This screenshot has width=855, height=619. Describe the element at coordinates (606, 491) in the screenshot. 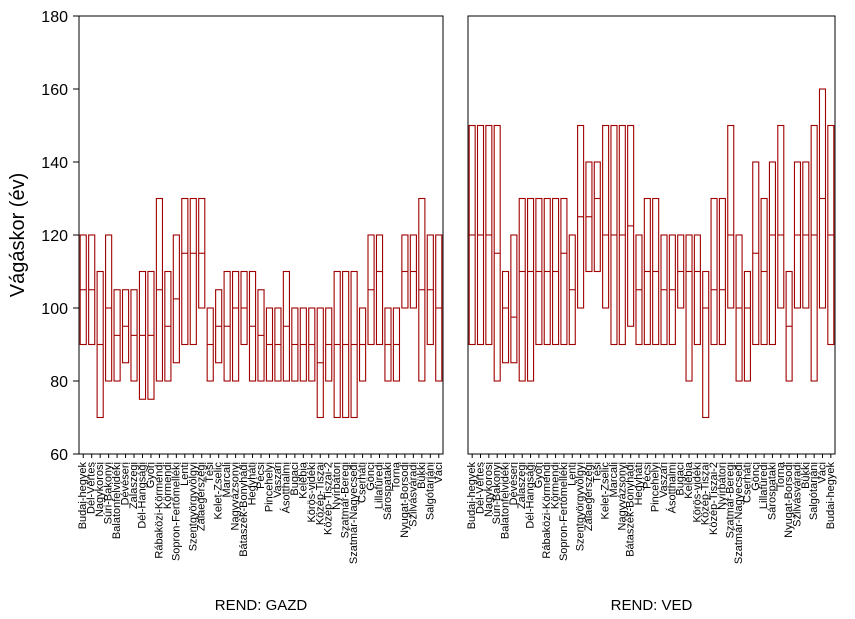

I see `category-label: Kelet-Zselic` at that location.